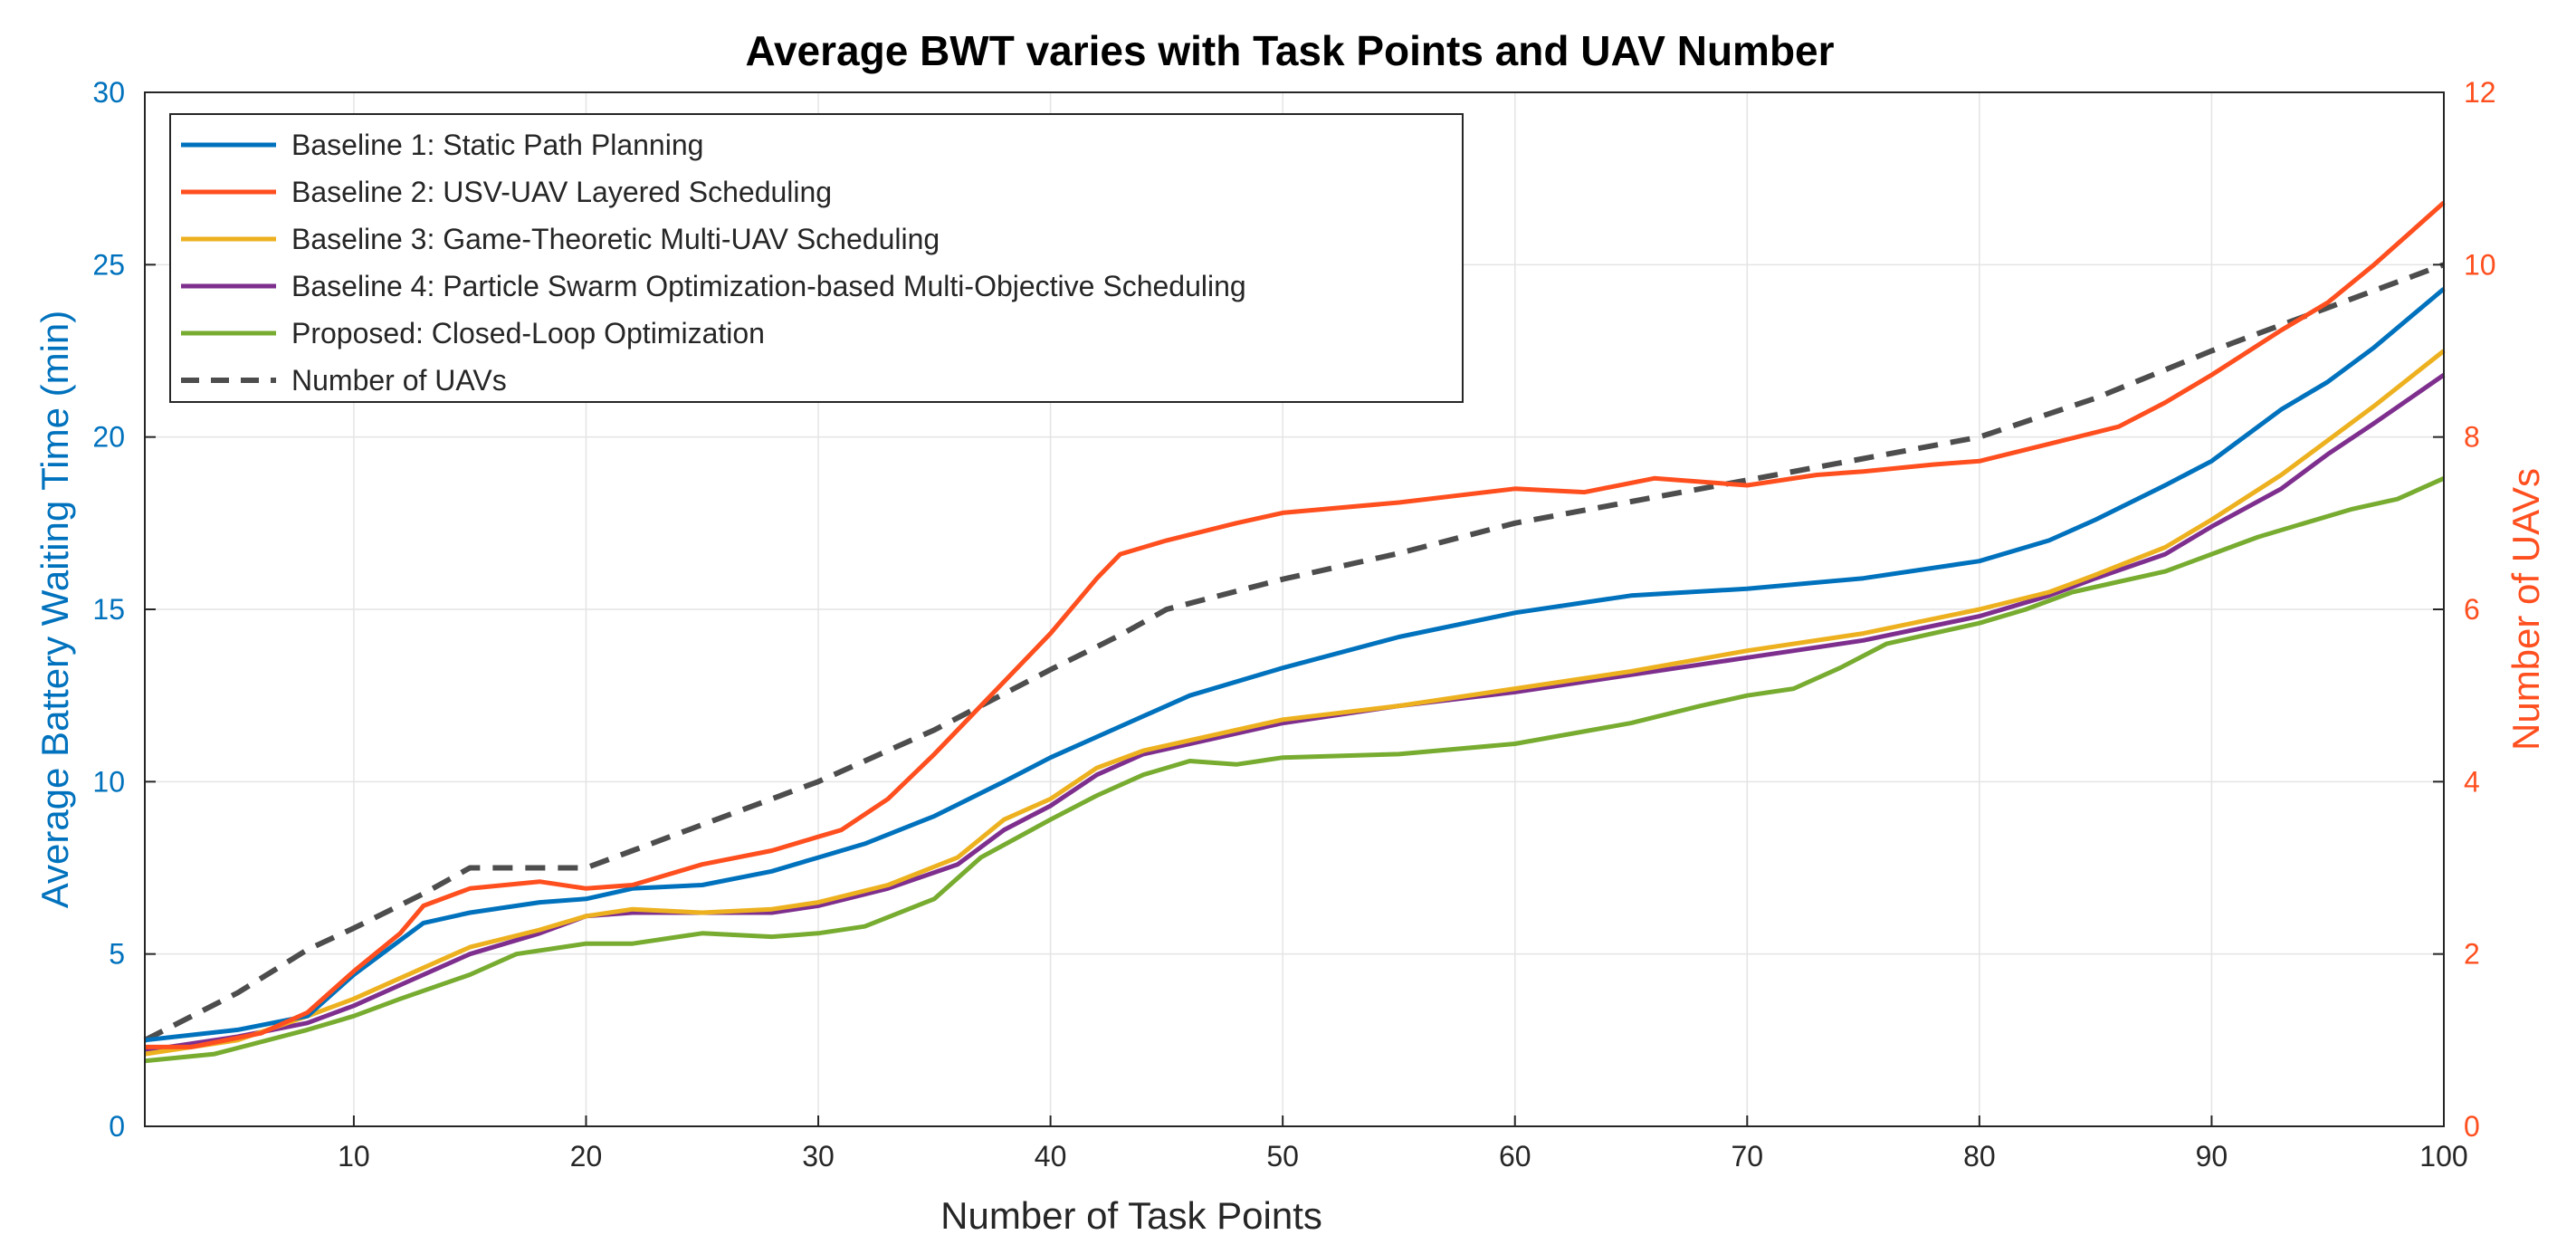  Describe the element at coordinates (2472, 437) in the screenshot. I see `right-y-tick-label: 8` at that location.